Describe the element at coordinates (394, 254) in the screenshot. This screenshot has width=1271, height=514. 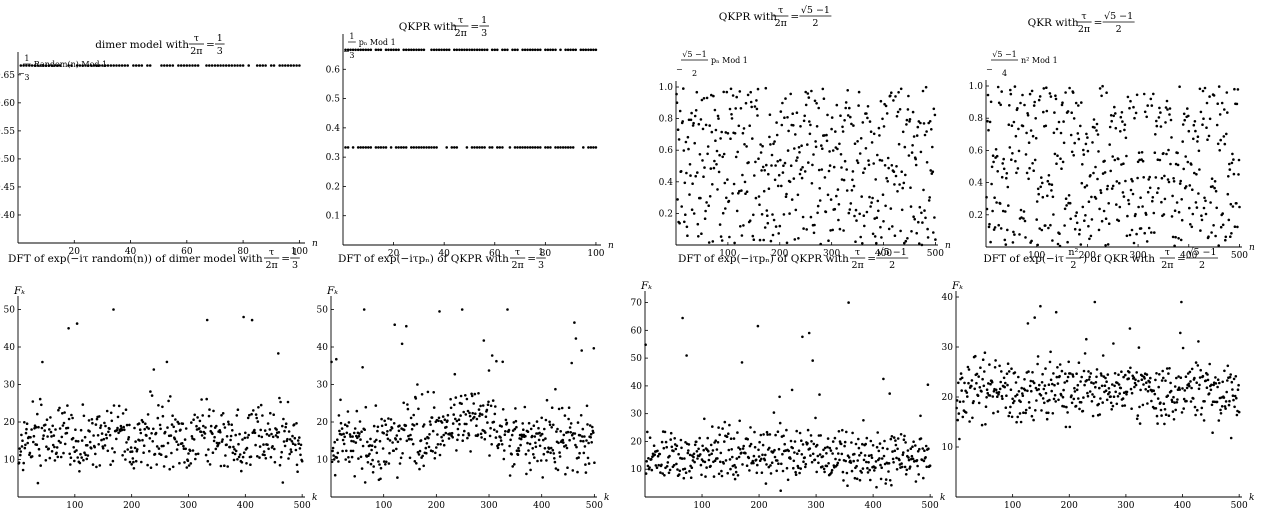
I see `x-tick-label: 20` at that location.